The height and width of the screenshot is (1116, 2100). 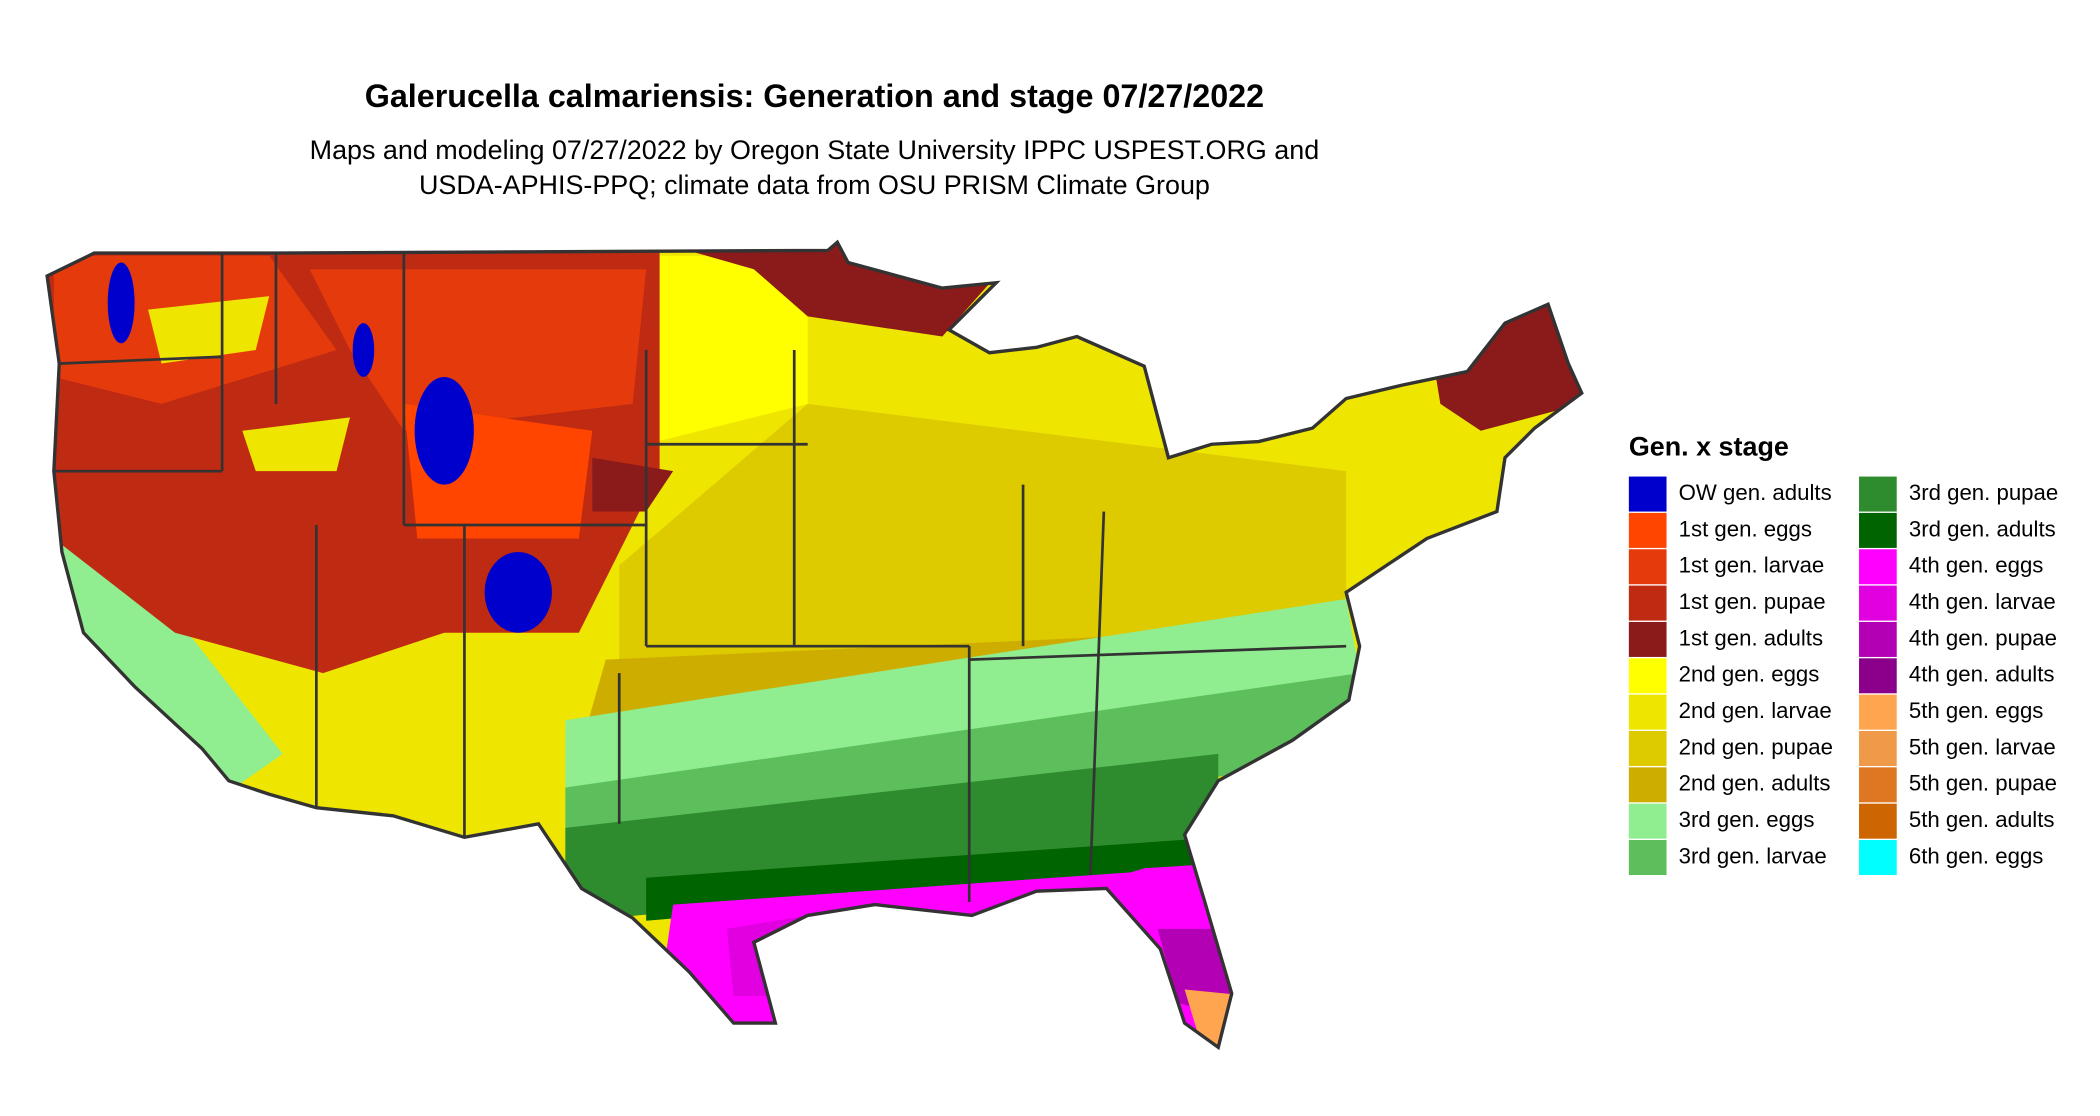 I want to click on legend-label: 2nd gen. larvae, so click(x=1755, y=710).